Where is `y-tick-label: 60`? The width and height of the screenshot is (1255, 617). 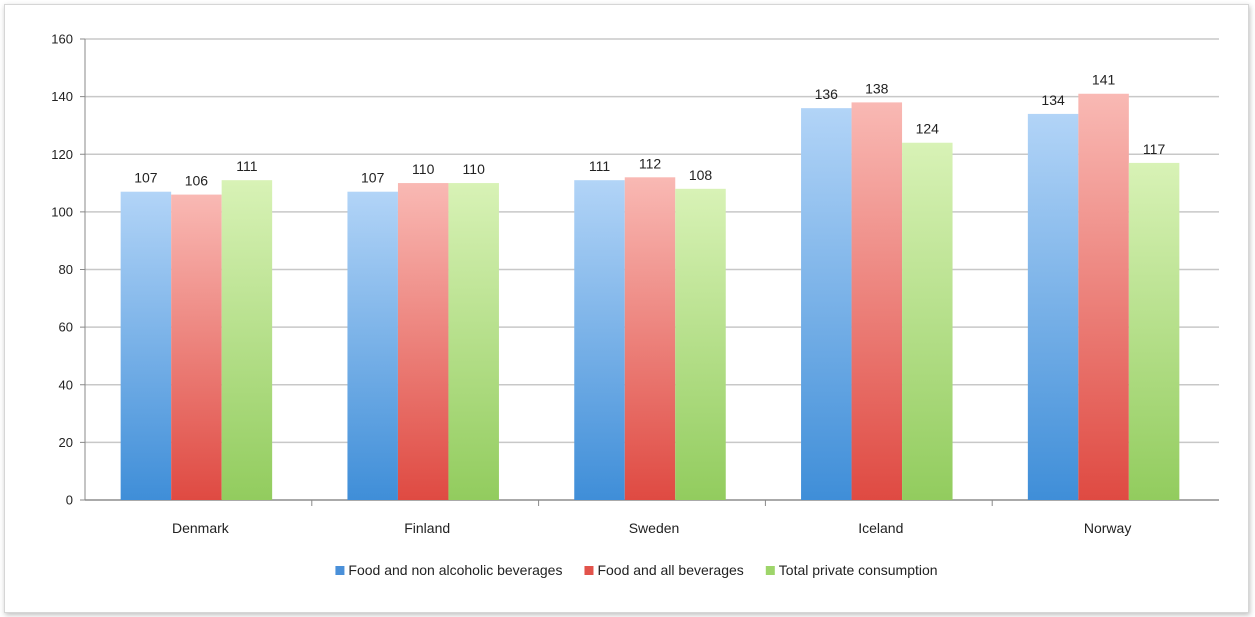 y-tick-label: 60 is located at coordinates (66, 327).